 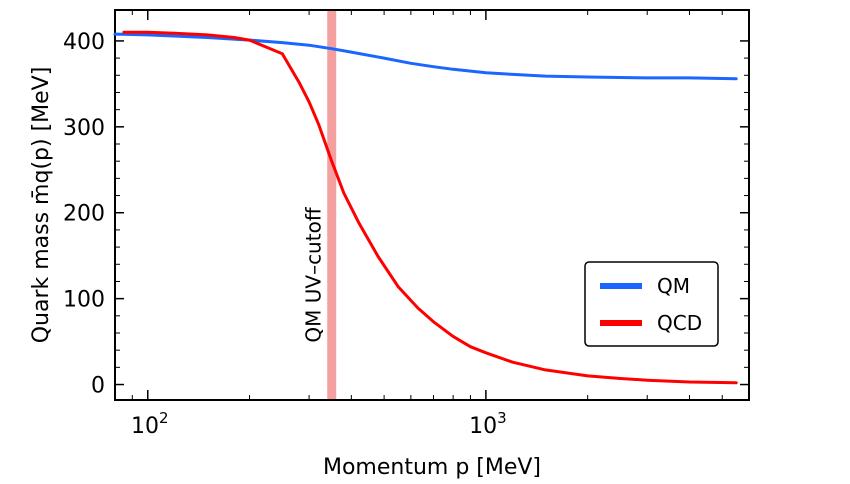 I want to click on x-tick-label: 10³, so click(x=488, y=424).